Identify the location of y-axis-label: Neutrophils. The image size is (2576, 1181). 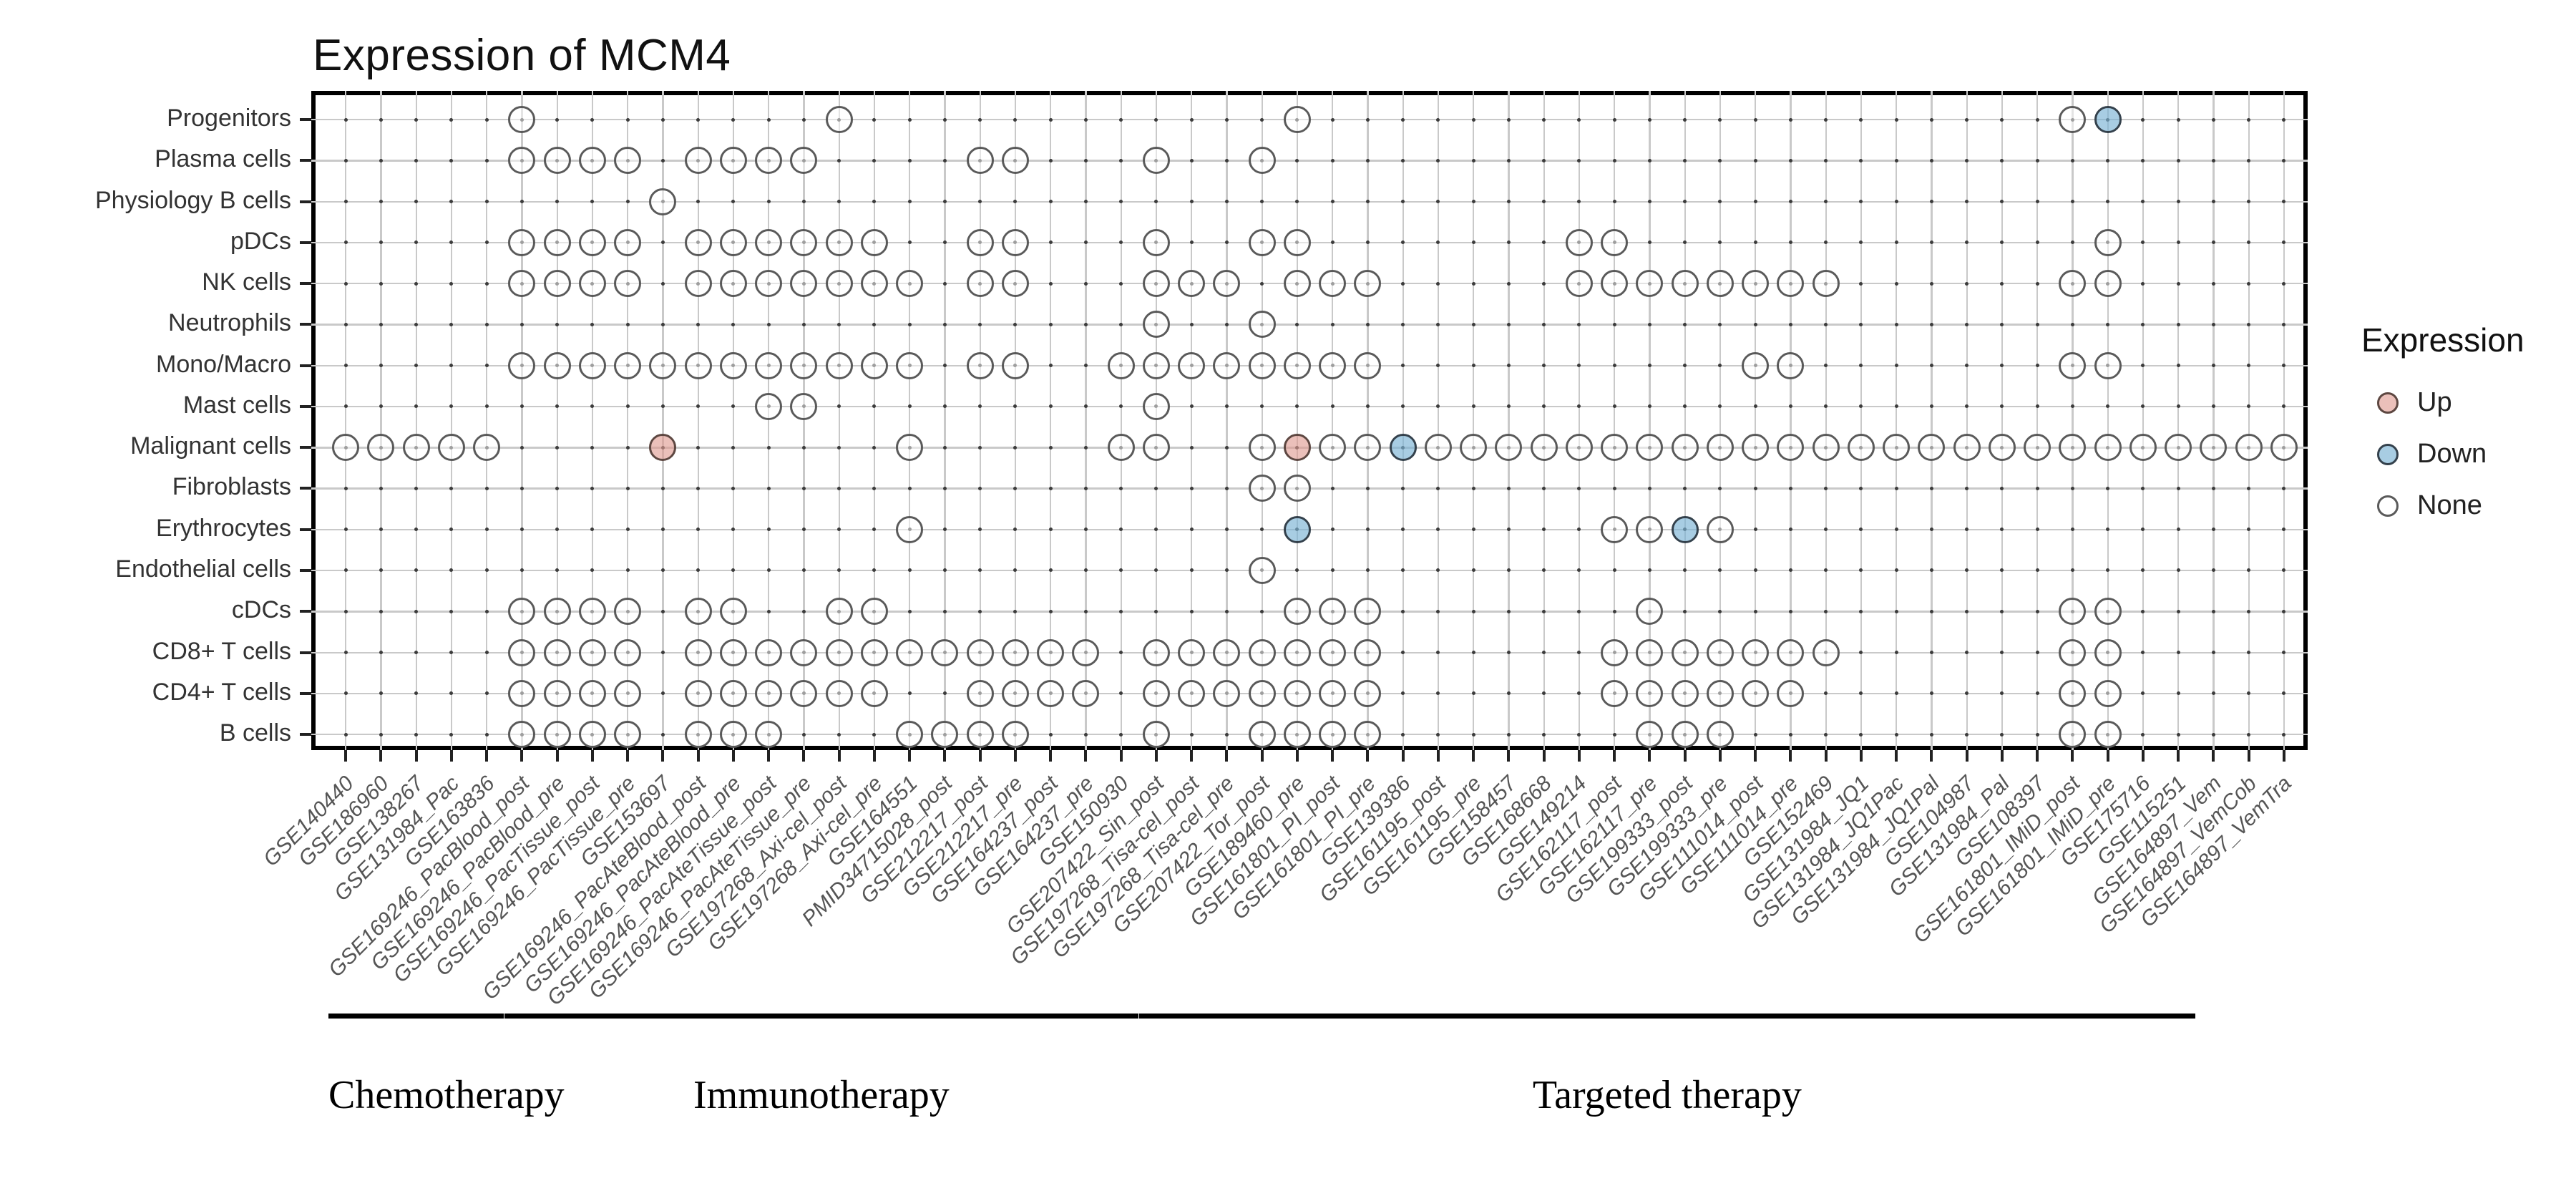
(229, 323).